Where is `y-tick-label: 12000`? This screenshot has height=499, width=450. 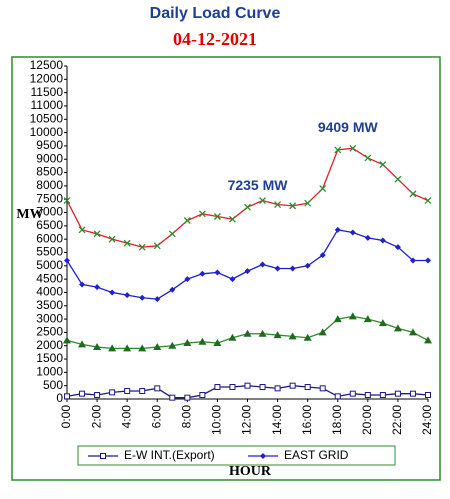 y-tick-label: 12000 is located at coordinates (47, 78).